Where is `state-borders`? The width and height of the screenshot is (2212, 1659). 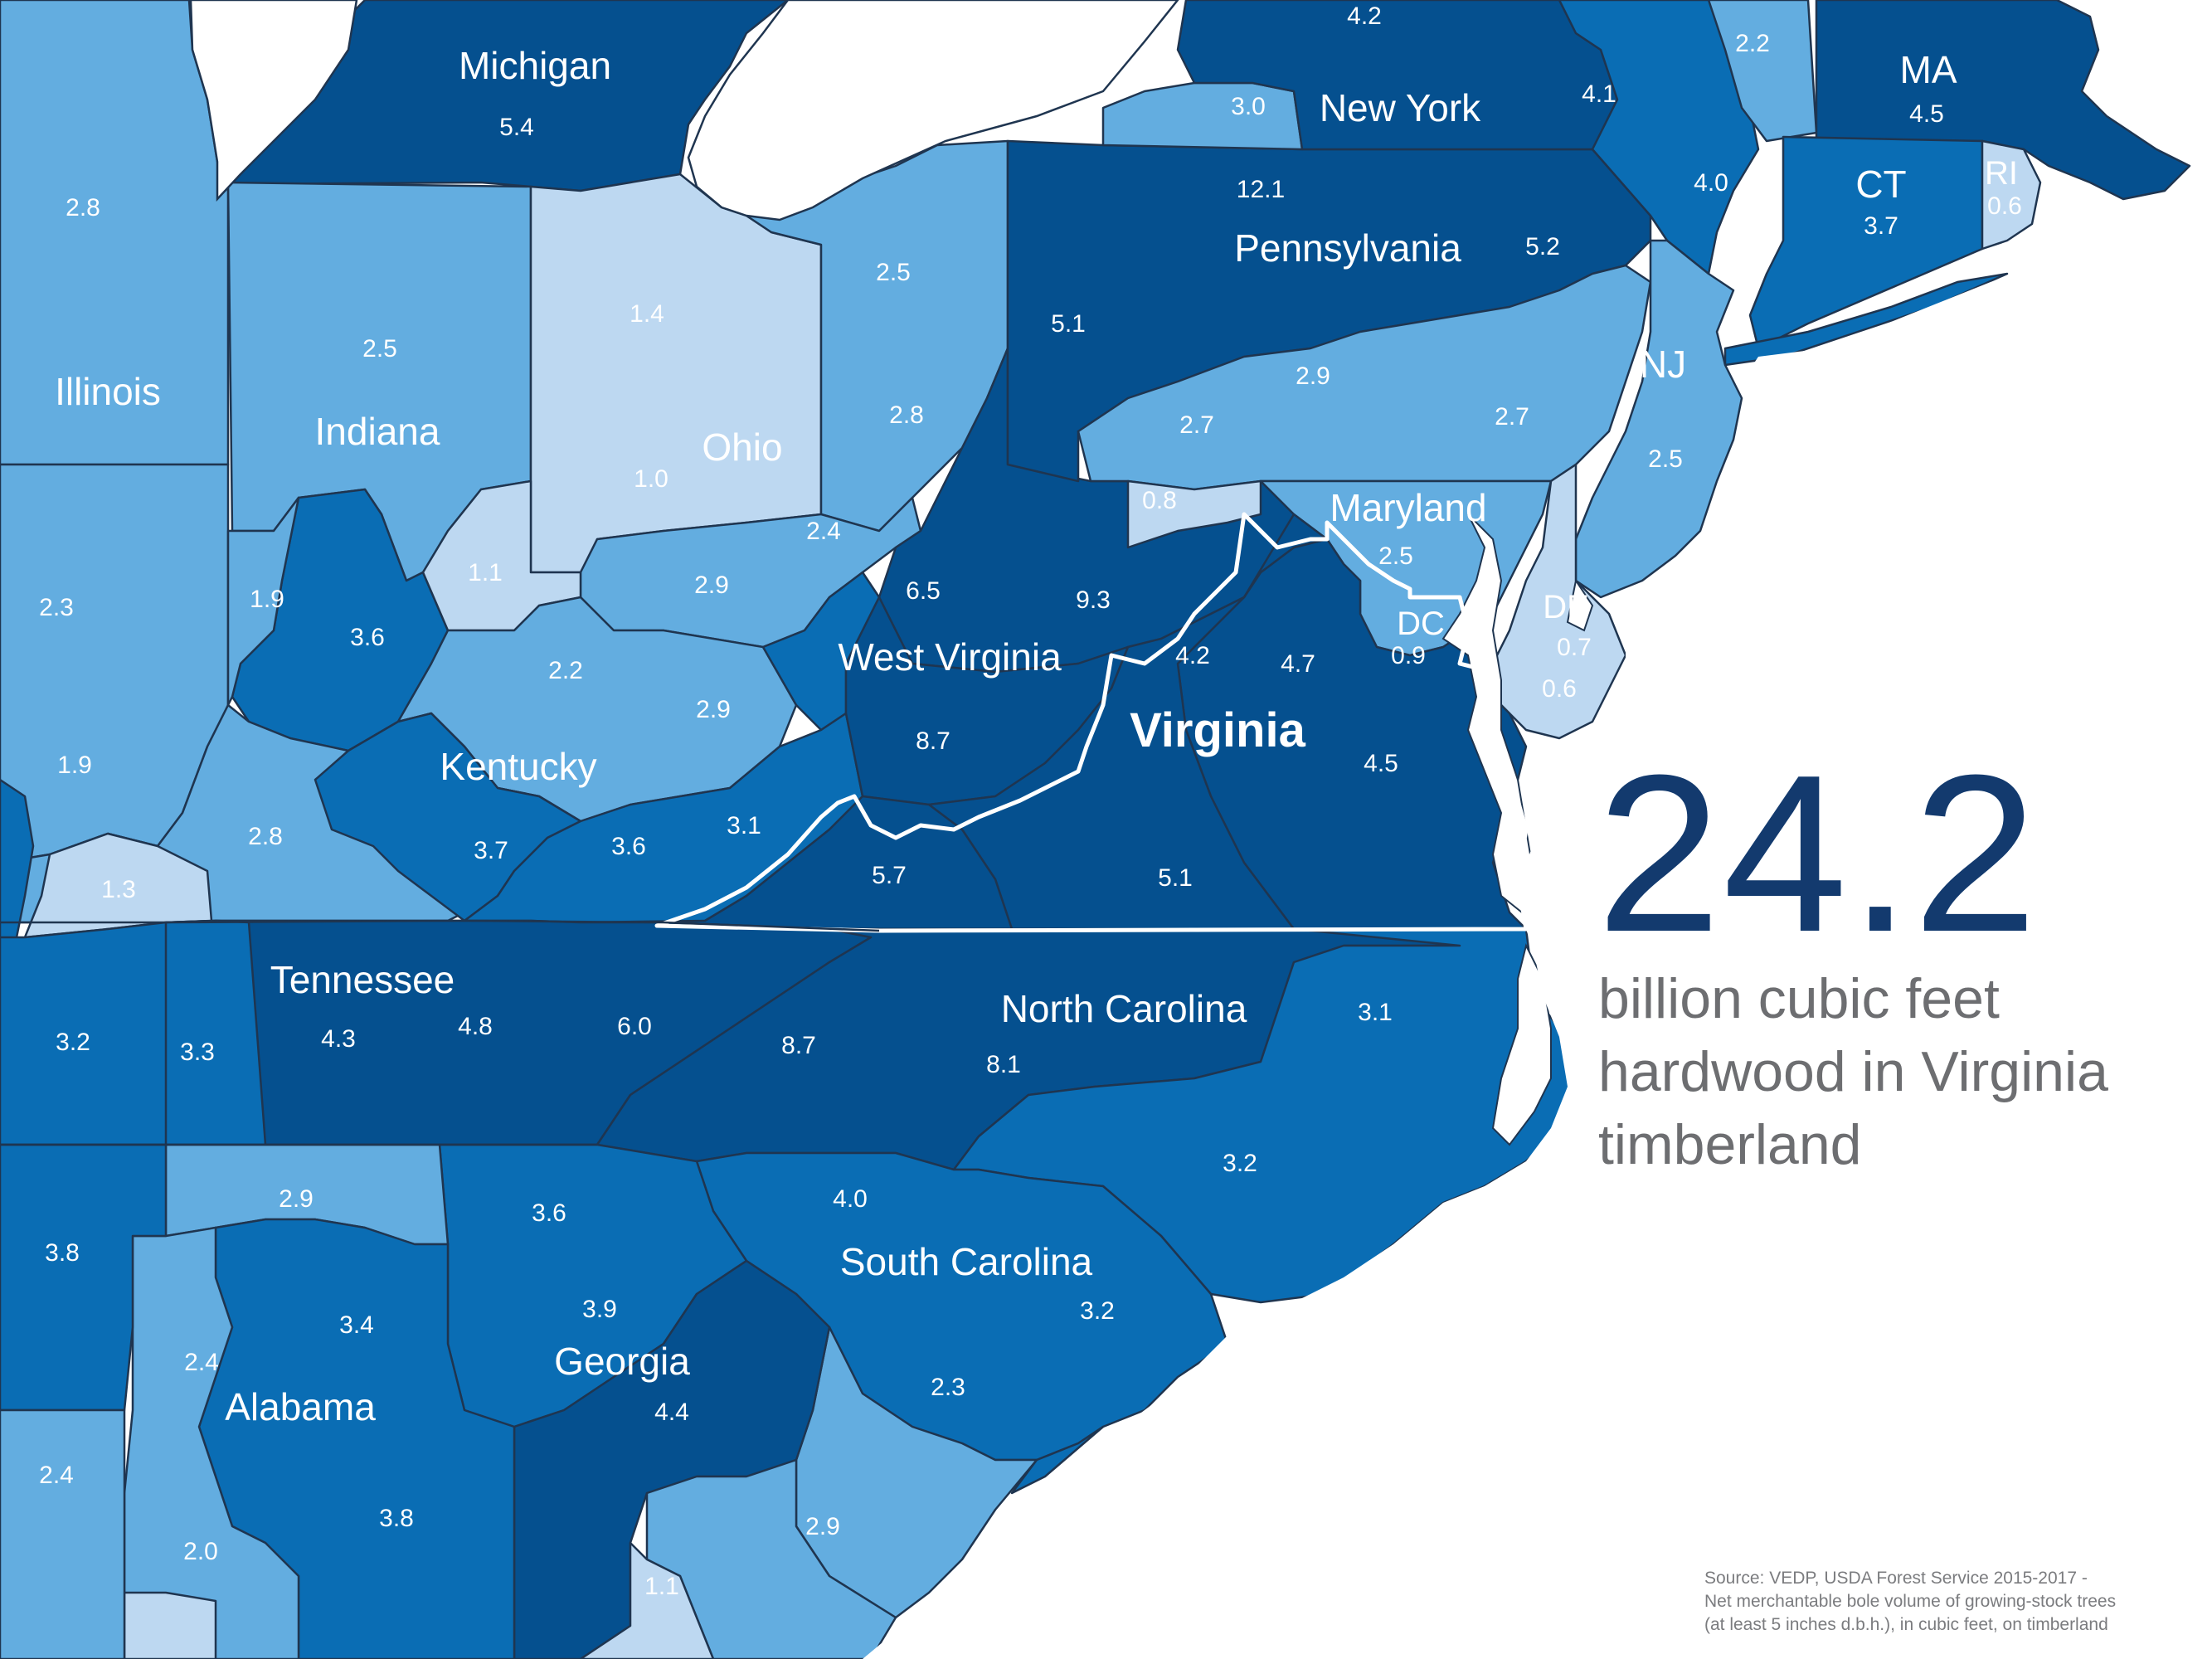
state-borders is located at coordinates (440, 1032).